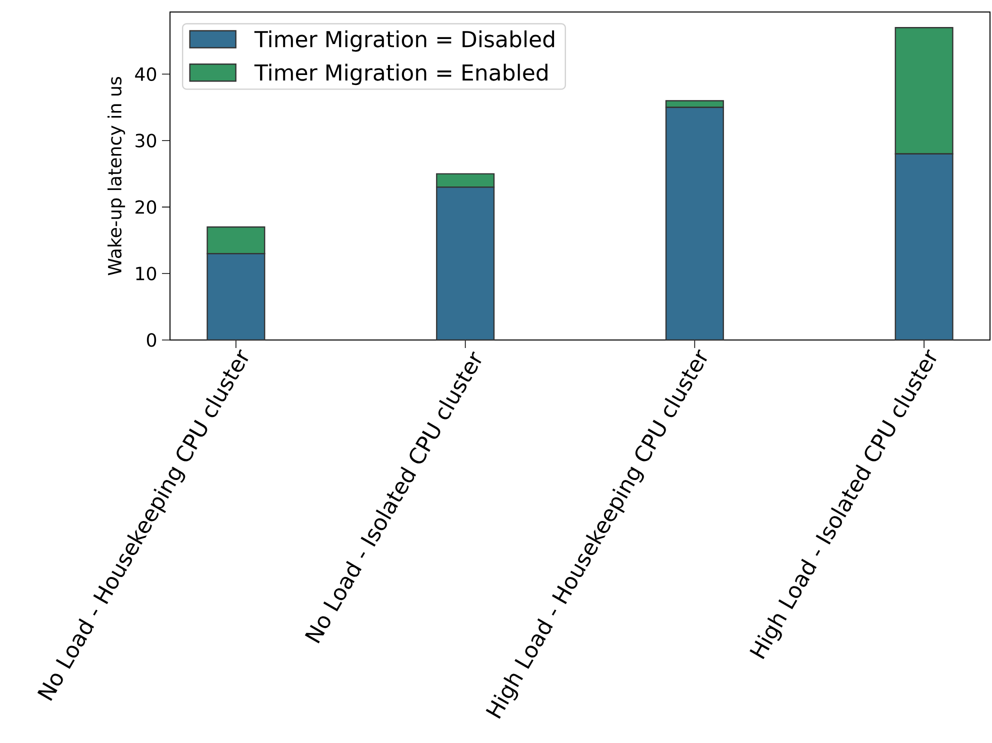 The width and height of the screenshot is (992, 743). What do you see at coordinates (146, 207) in the screenshot?
I see `y-tick-label: 20` at bounding box center [146, 207].